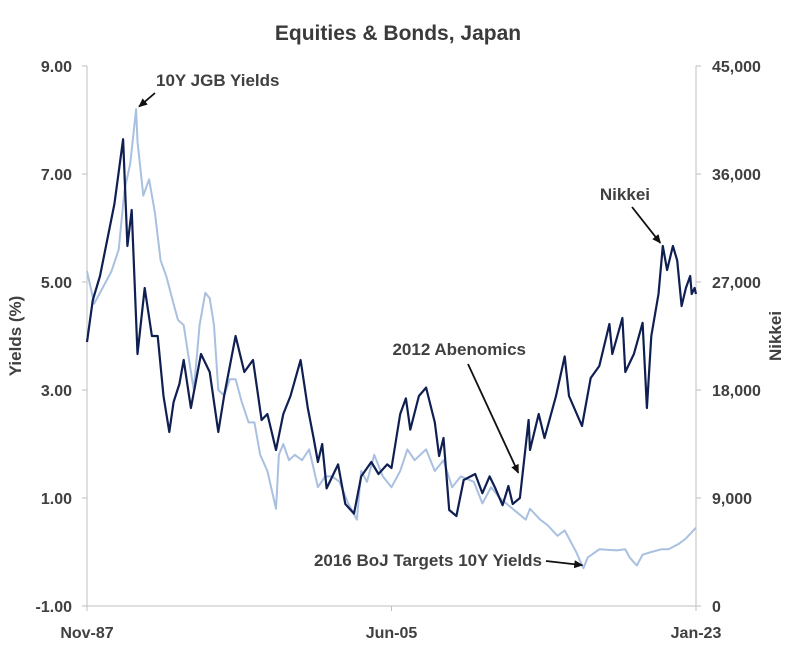 The image size is (799, 652). Describe the element at coordinates (716, 607) in the screenshot. I see `y2-tick-label: 0` at that location.